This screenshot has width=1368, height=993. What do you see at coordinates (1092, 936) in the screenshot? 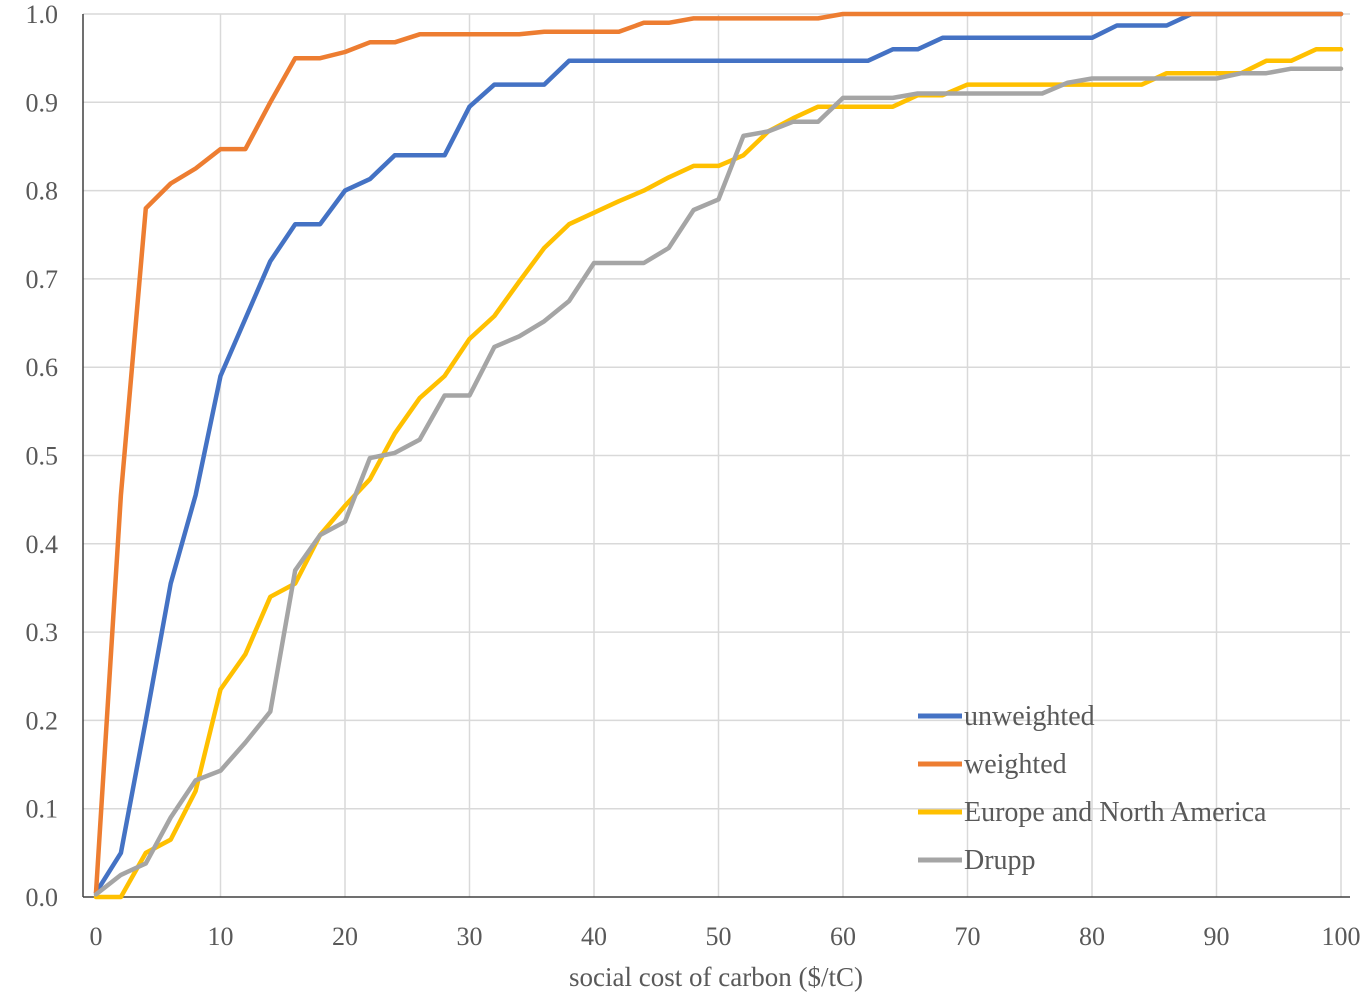
I see `x-tick-label: 80` at bounding box center [1092, 936].